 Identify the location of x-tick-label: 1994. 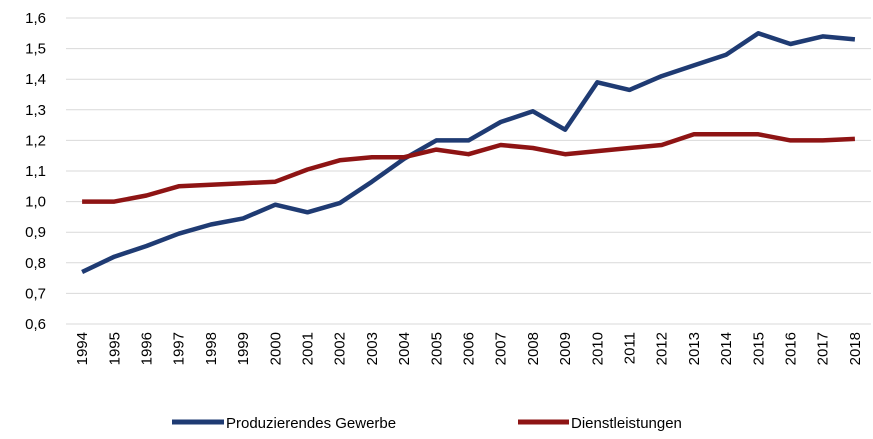
(82, 348).